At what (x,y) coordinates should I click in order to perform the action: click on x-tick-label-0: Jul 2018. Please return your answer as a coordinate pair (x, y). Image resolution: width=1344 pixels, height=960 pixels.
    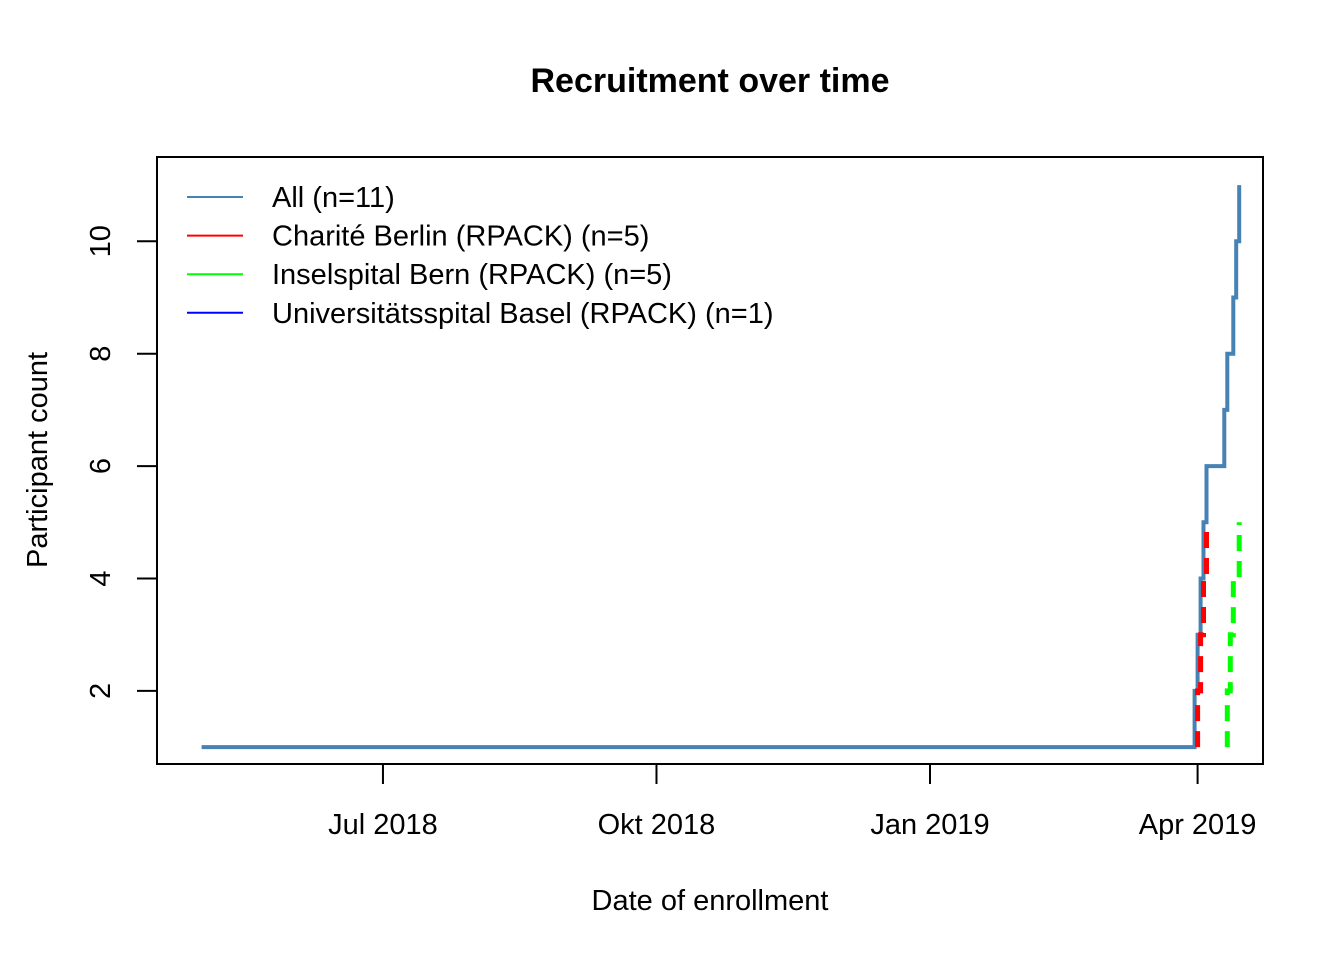
    Looking at the image, I should click on (383, 825).